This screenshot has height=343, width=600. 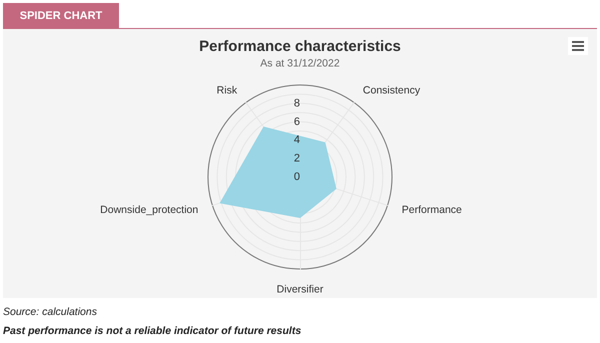 I want to click on chart-subtitle: As at 31/12/2022, so click(x=300, y=64).